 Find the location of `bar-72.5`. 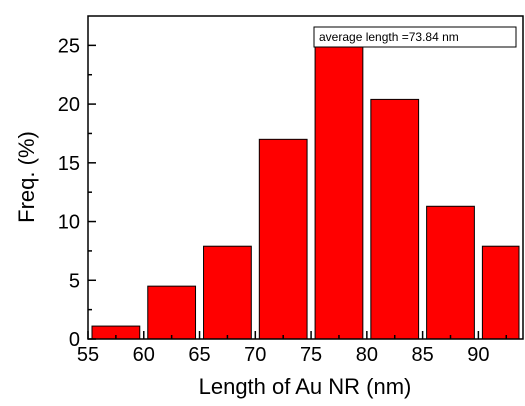

bar-72.5 is located at coordinates (283, 239).